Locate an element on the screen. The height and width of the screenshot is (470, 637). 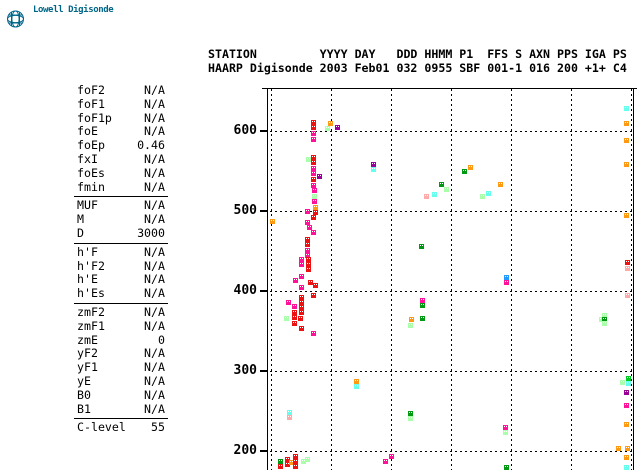
param-row-h-f2: h'F2 N/A is located at coordinates (121, 266).